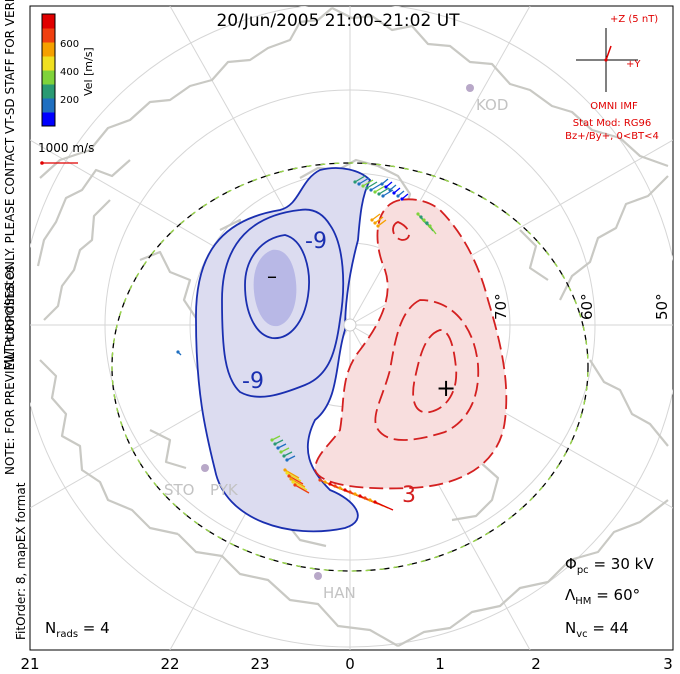 The height and width of the screenshot is (674, 680). Describe the element at coordinates (339, 593) in the screenshot. I see `station-label-han: HAN` at that location.